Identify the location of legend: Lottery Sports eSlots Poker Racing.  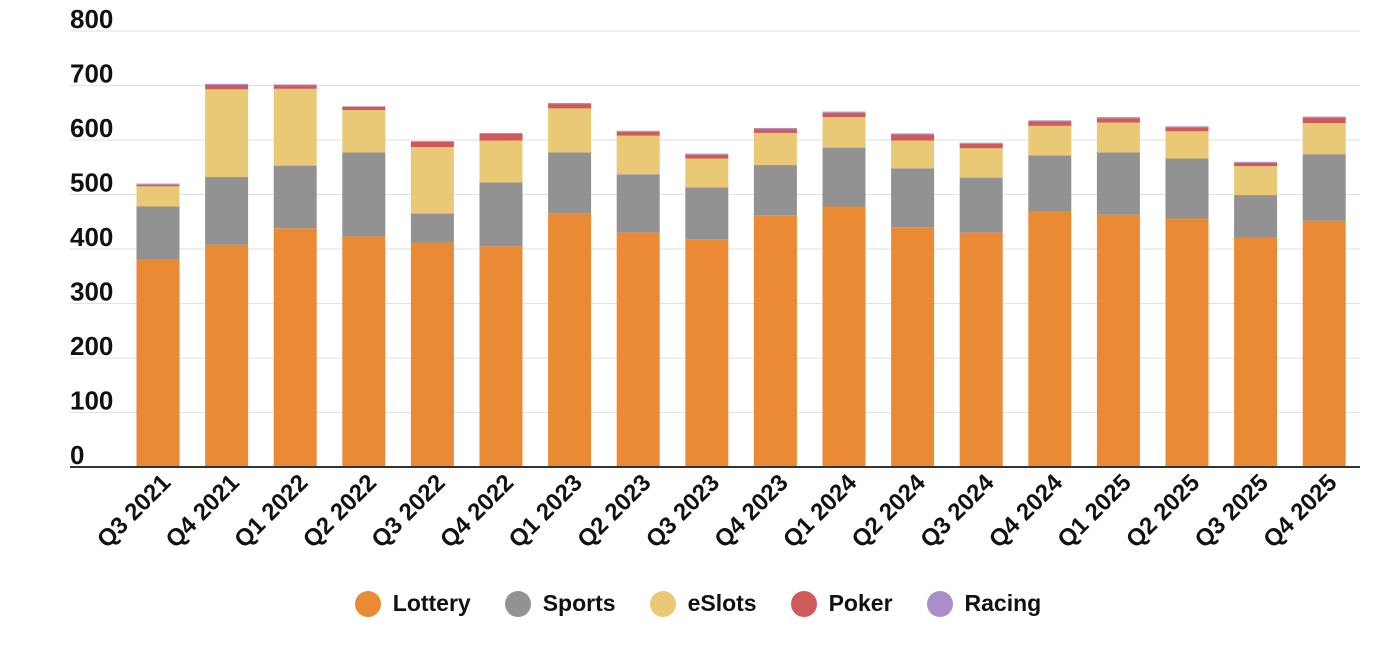
(698, 603).